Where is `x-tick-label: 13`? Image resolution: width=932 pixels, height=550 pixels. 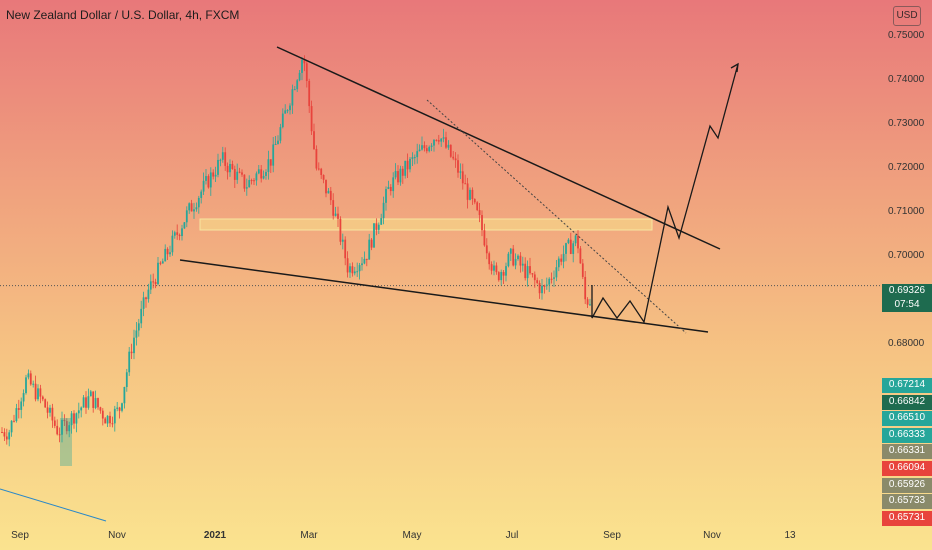 x-tick-label: 13 is located at coordinates (790, 535).